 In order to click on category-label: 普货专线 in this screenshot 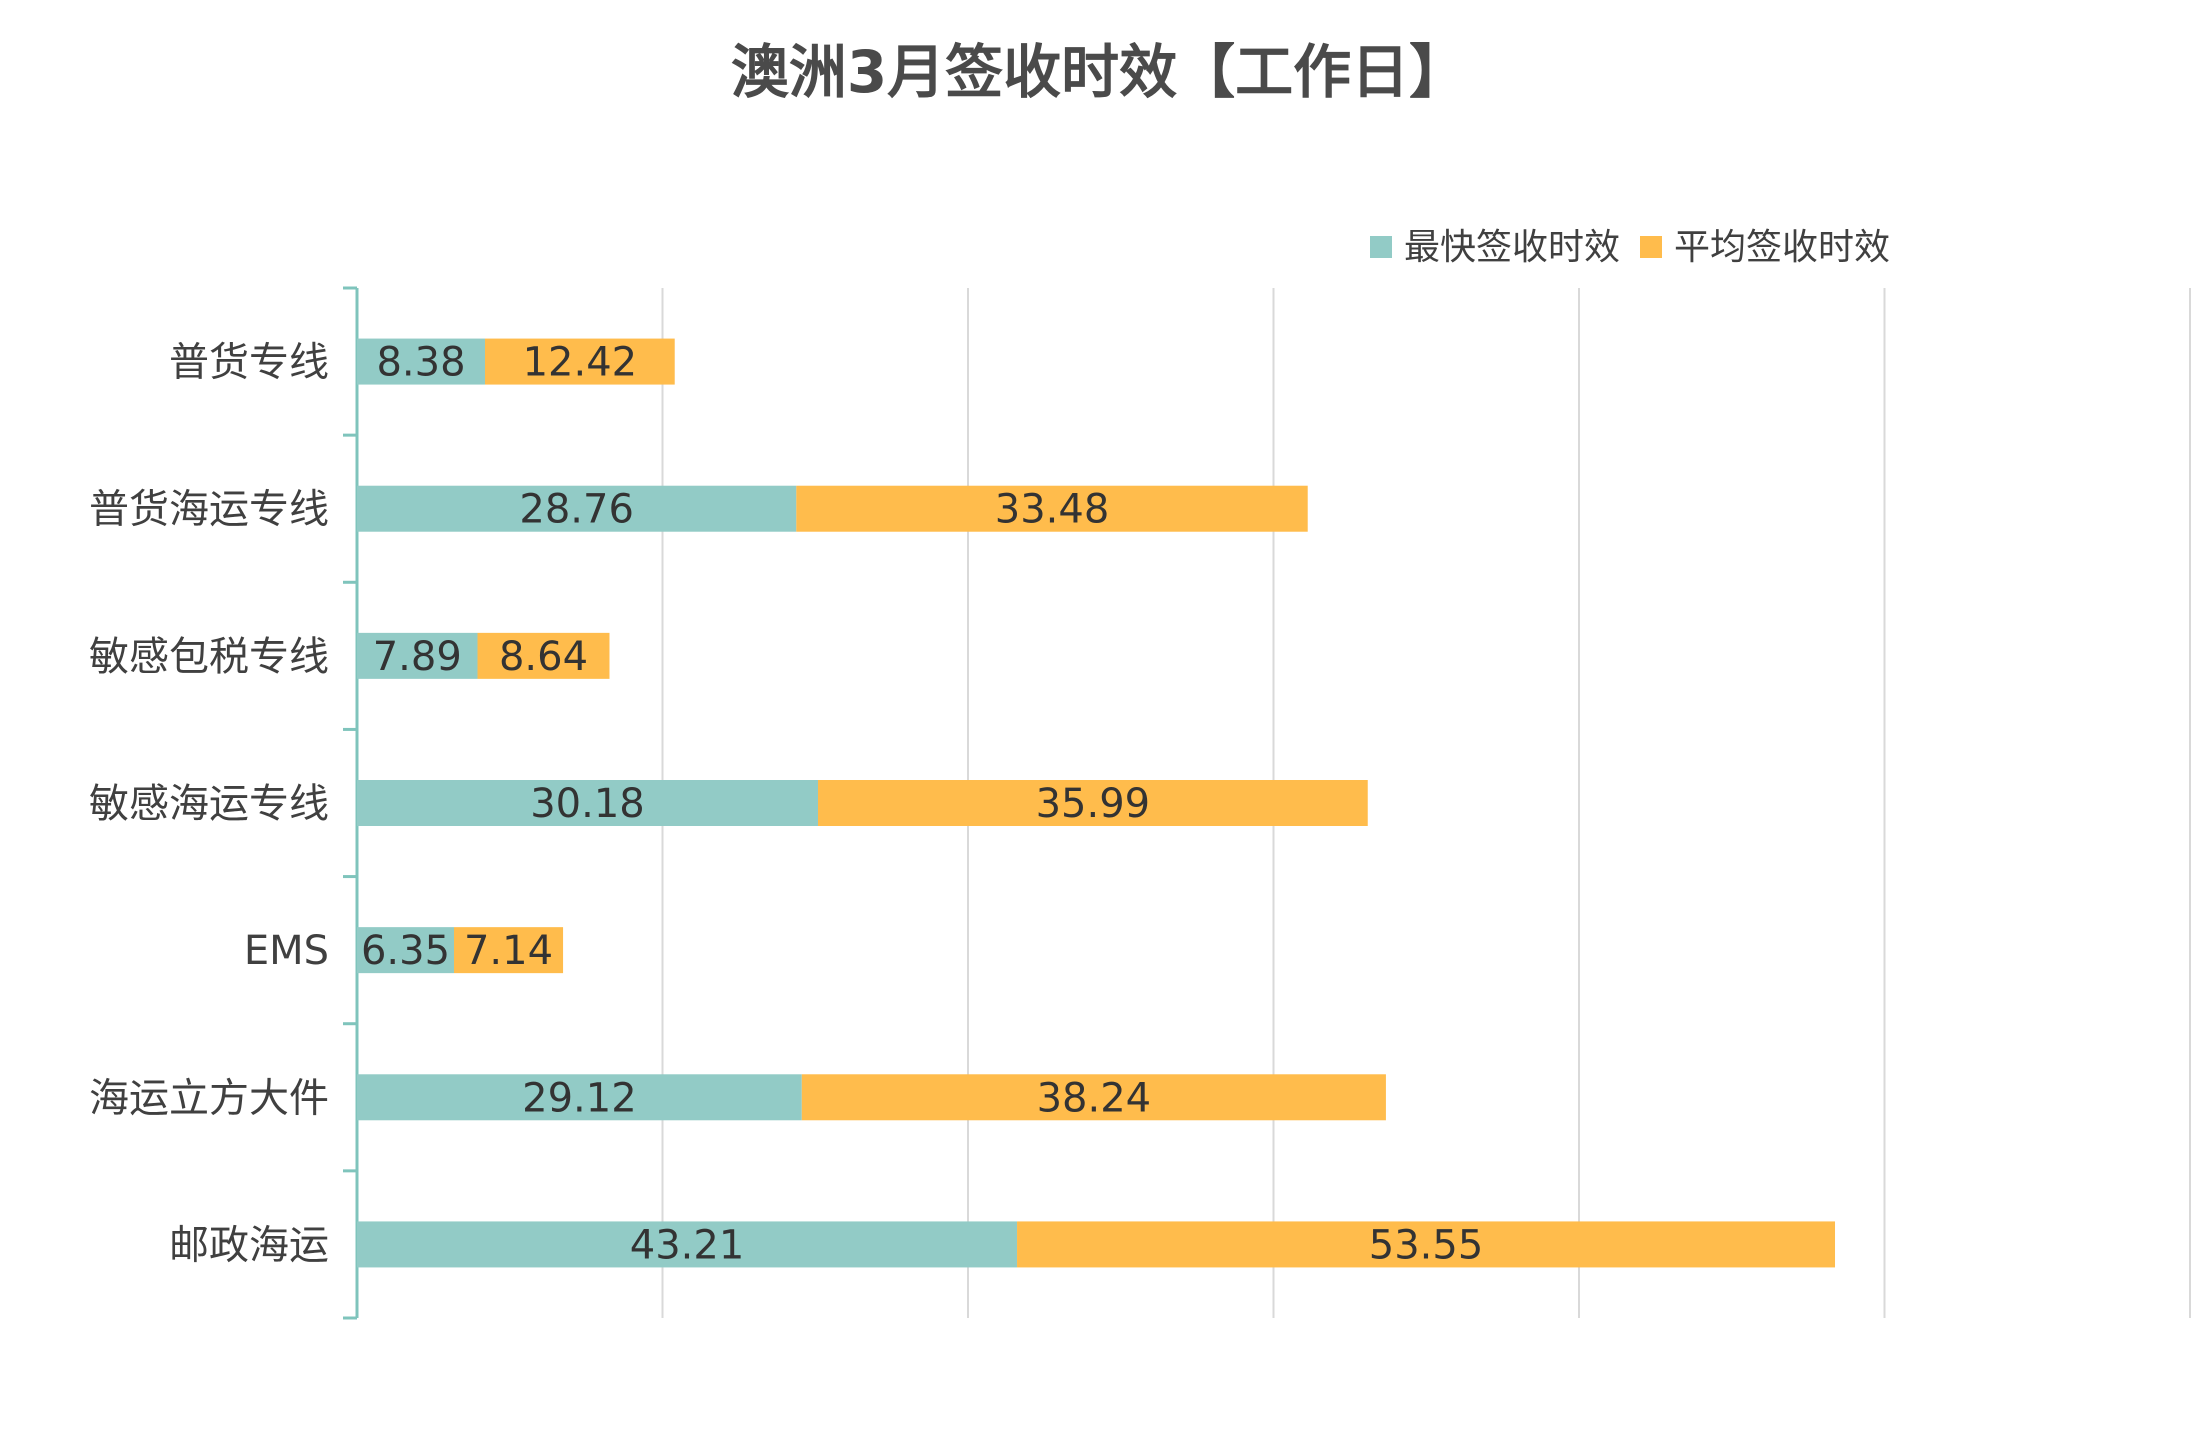, I will do `click(249, 363)`.